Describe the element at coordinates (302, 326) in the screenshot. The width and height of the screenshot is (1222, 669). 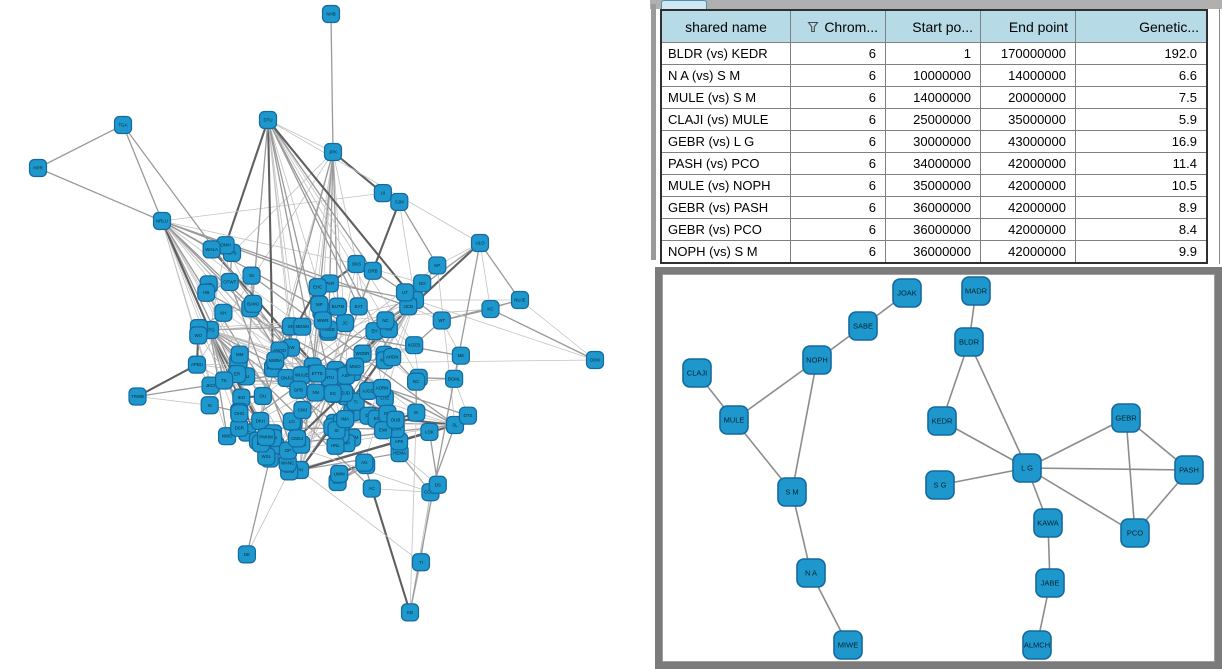
I see `network-node: MDSM` at that location.